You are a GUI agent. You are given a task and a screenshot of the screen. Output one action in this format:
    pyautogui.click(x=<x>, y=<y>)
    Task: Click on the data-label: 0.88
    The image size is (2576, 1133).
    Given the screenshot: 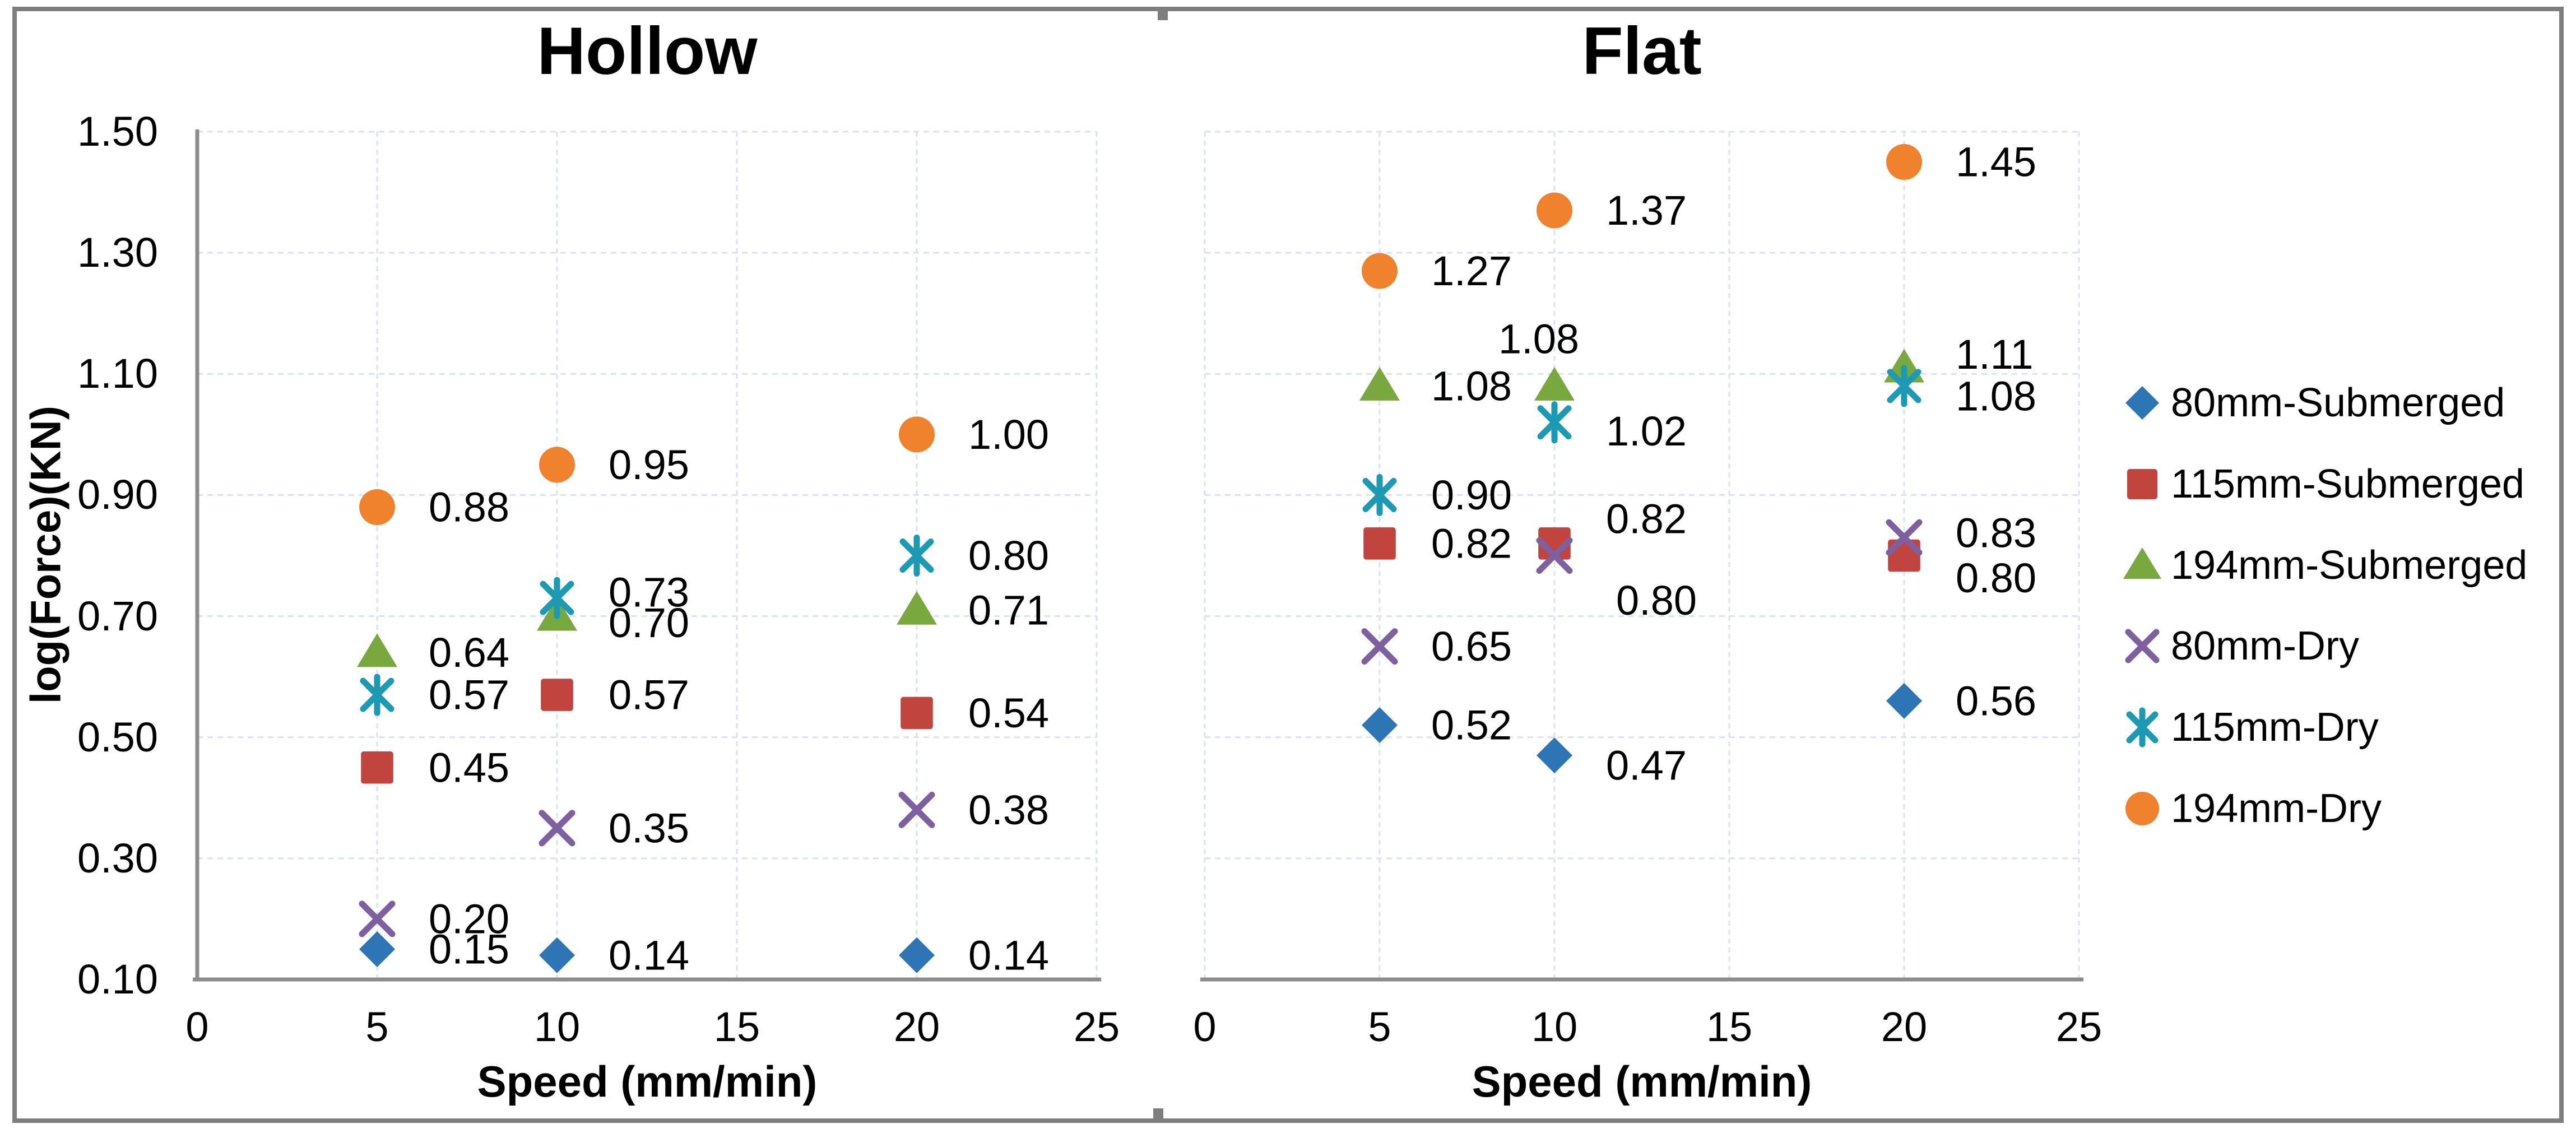 What is the action you would take?
    pyautogui.click(x=469, y=508)
    